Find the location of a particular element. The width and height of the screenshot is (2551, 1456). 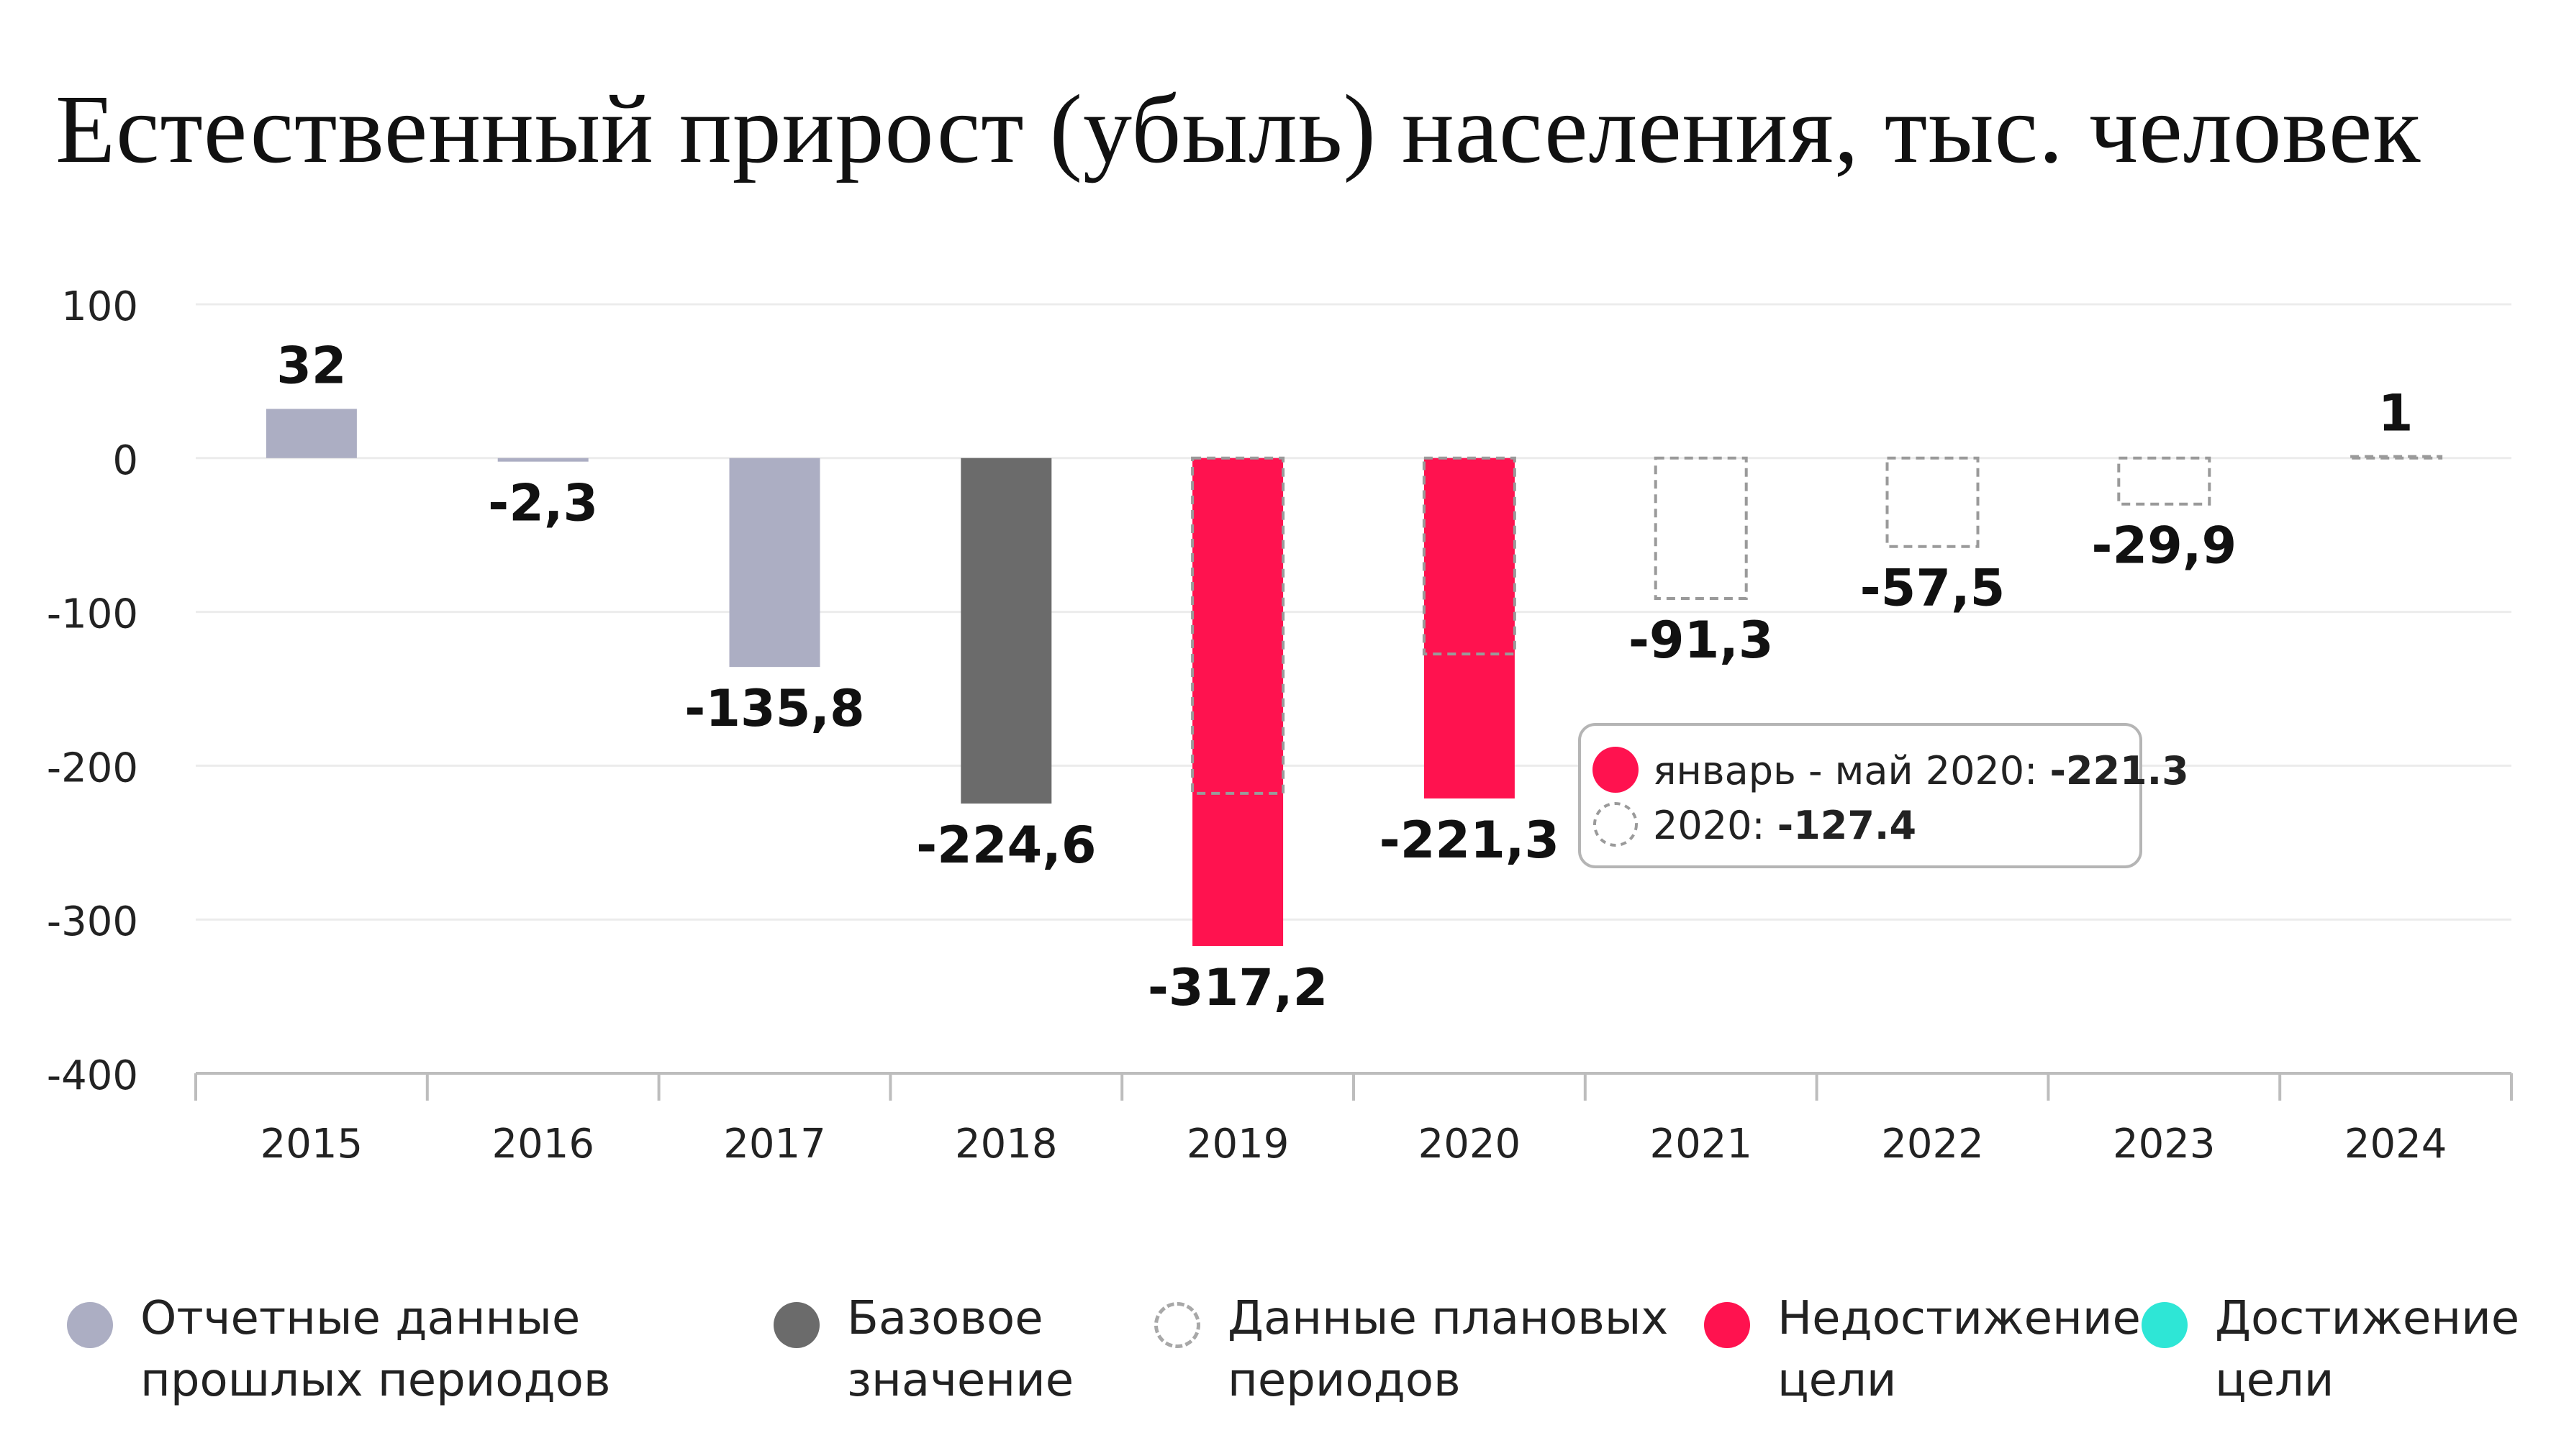

value-label-2020: -221,3 is located at coordinates (1469, 840).